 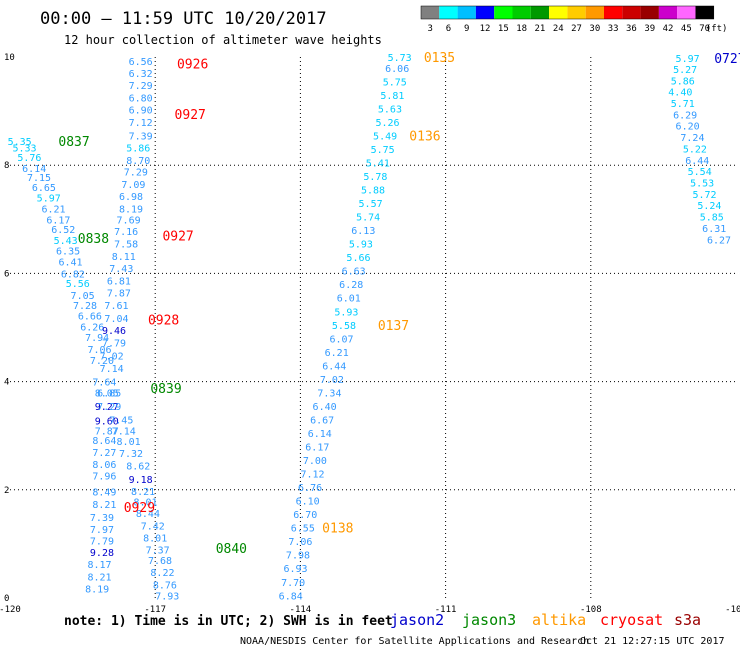 What do you see at coordinates (107, 431) in the screenshot?
I see `wave-height-point: 7.87` at bounding box center [107, 431].